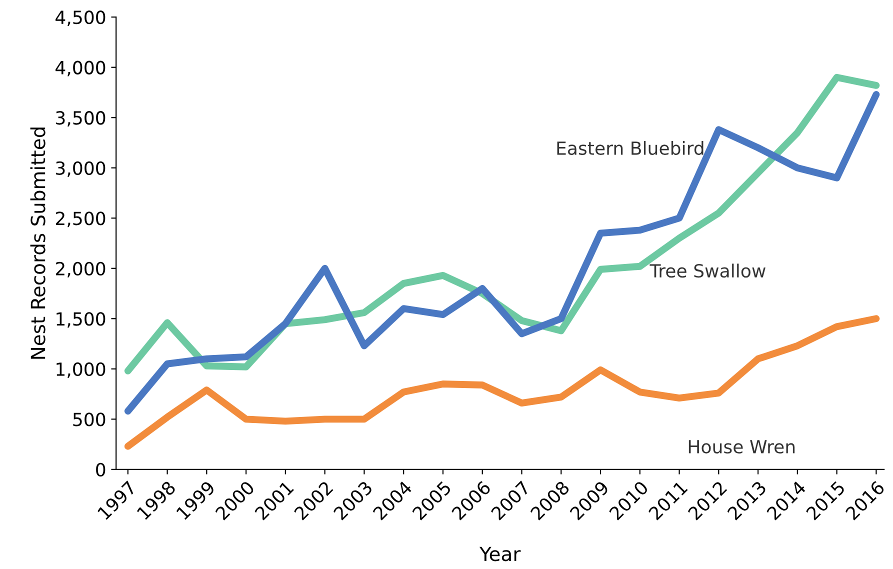  I want to click on y-tick-label: 3,500, so click(81, 119).